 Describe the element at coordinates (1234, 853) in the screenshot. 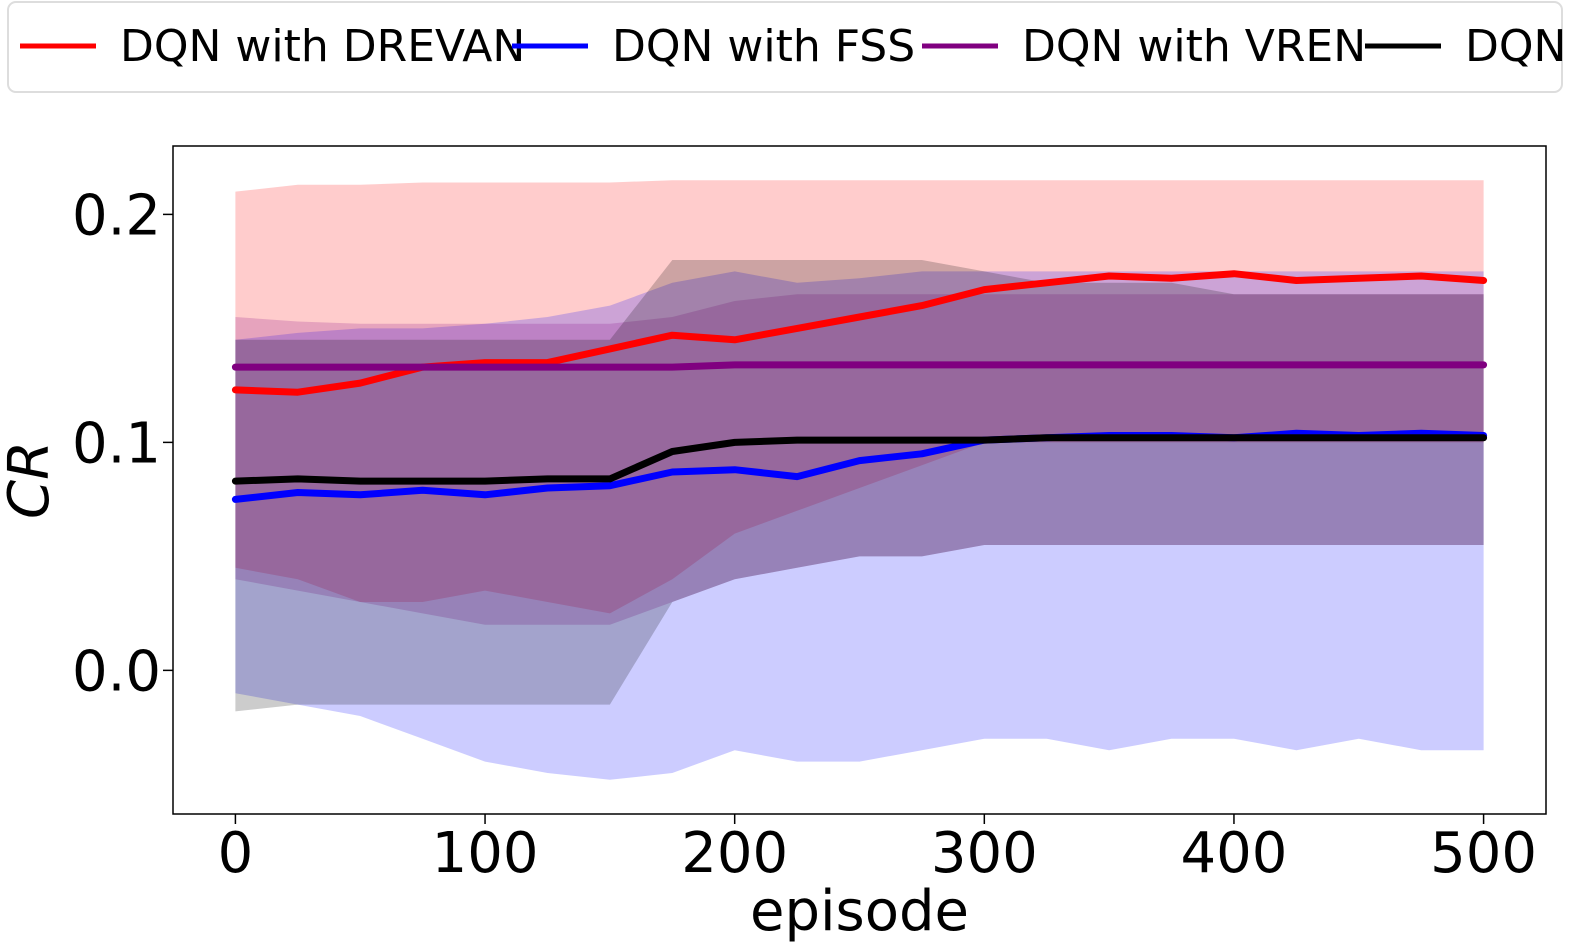

I see `x-tick-label: 400` at that location.